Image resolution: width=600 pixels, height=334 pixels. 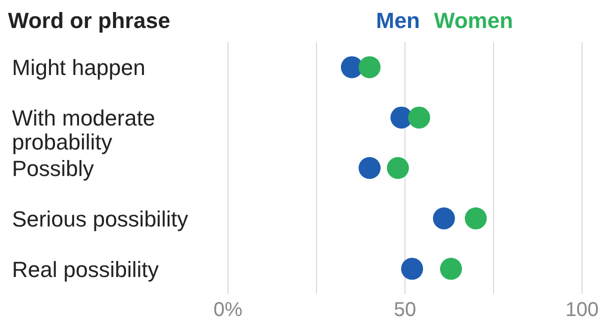 What do you see at coordinates (85, 269) in the screenshot?
I see `y-tick-label: Real possibility` at bounding box center [85, 269].